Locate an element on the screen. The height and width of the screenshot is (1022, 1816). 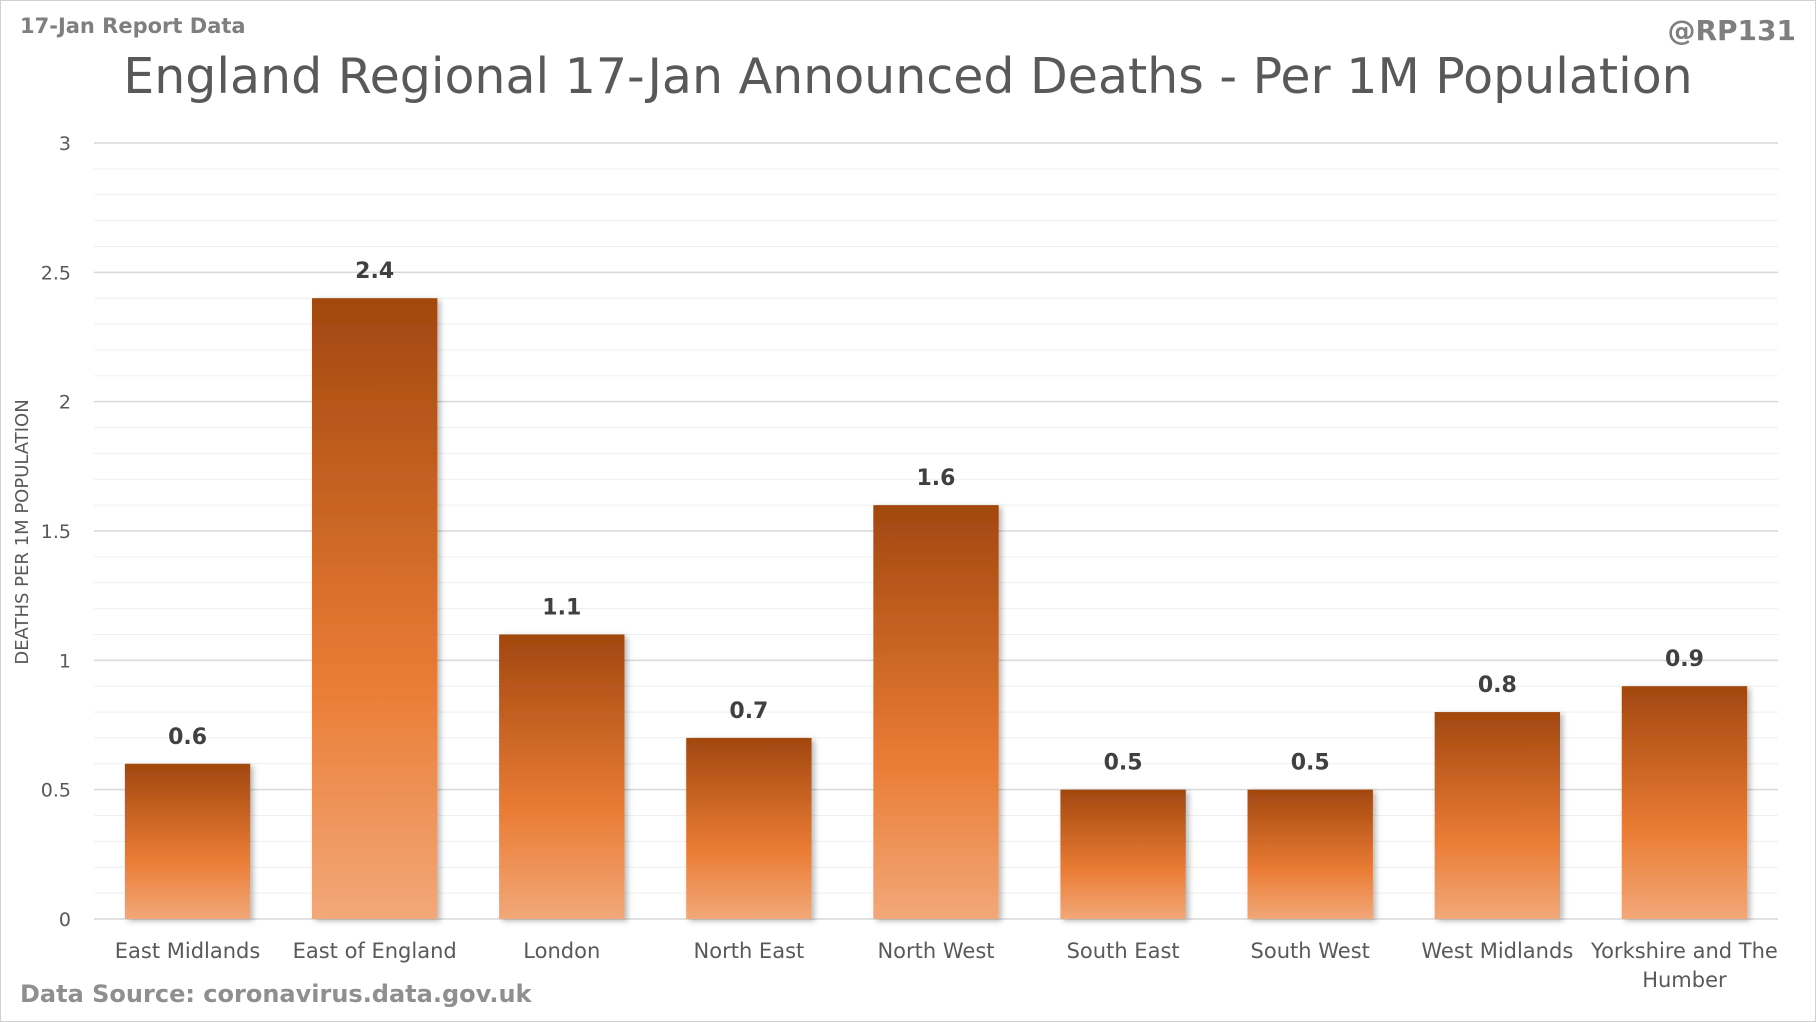
y-axis-title: DEATHS PER 1M POPULATION is located at coordinates (22, 531).